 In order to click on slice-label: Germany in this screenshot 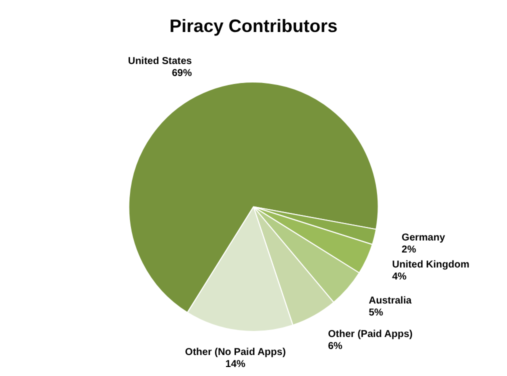, I will do `click(424, 238)`.